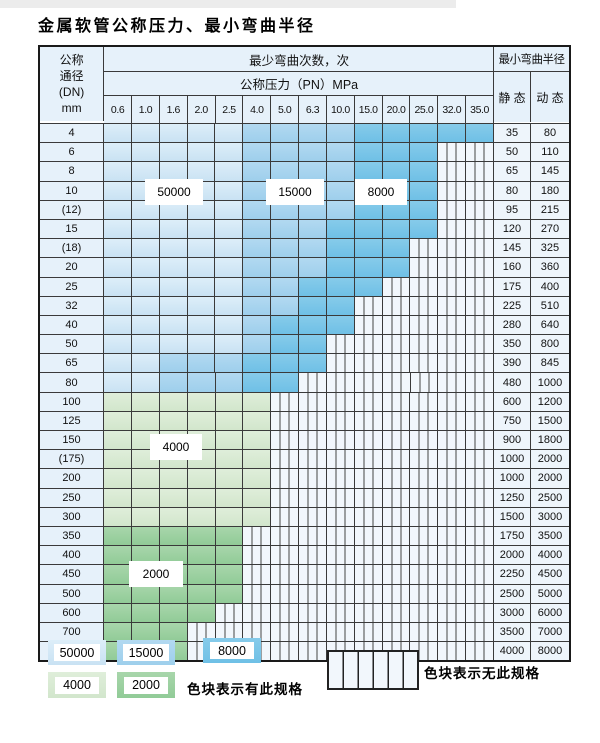 The image size is (600, 743). Describe the element at coordinates (146, 685) in the screenshot. I see `legend-chip-2000: 2000` at that location.